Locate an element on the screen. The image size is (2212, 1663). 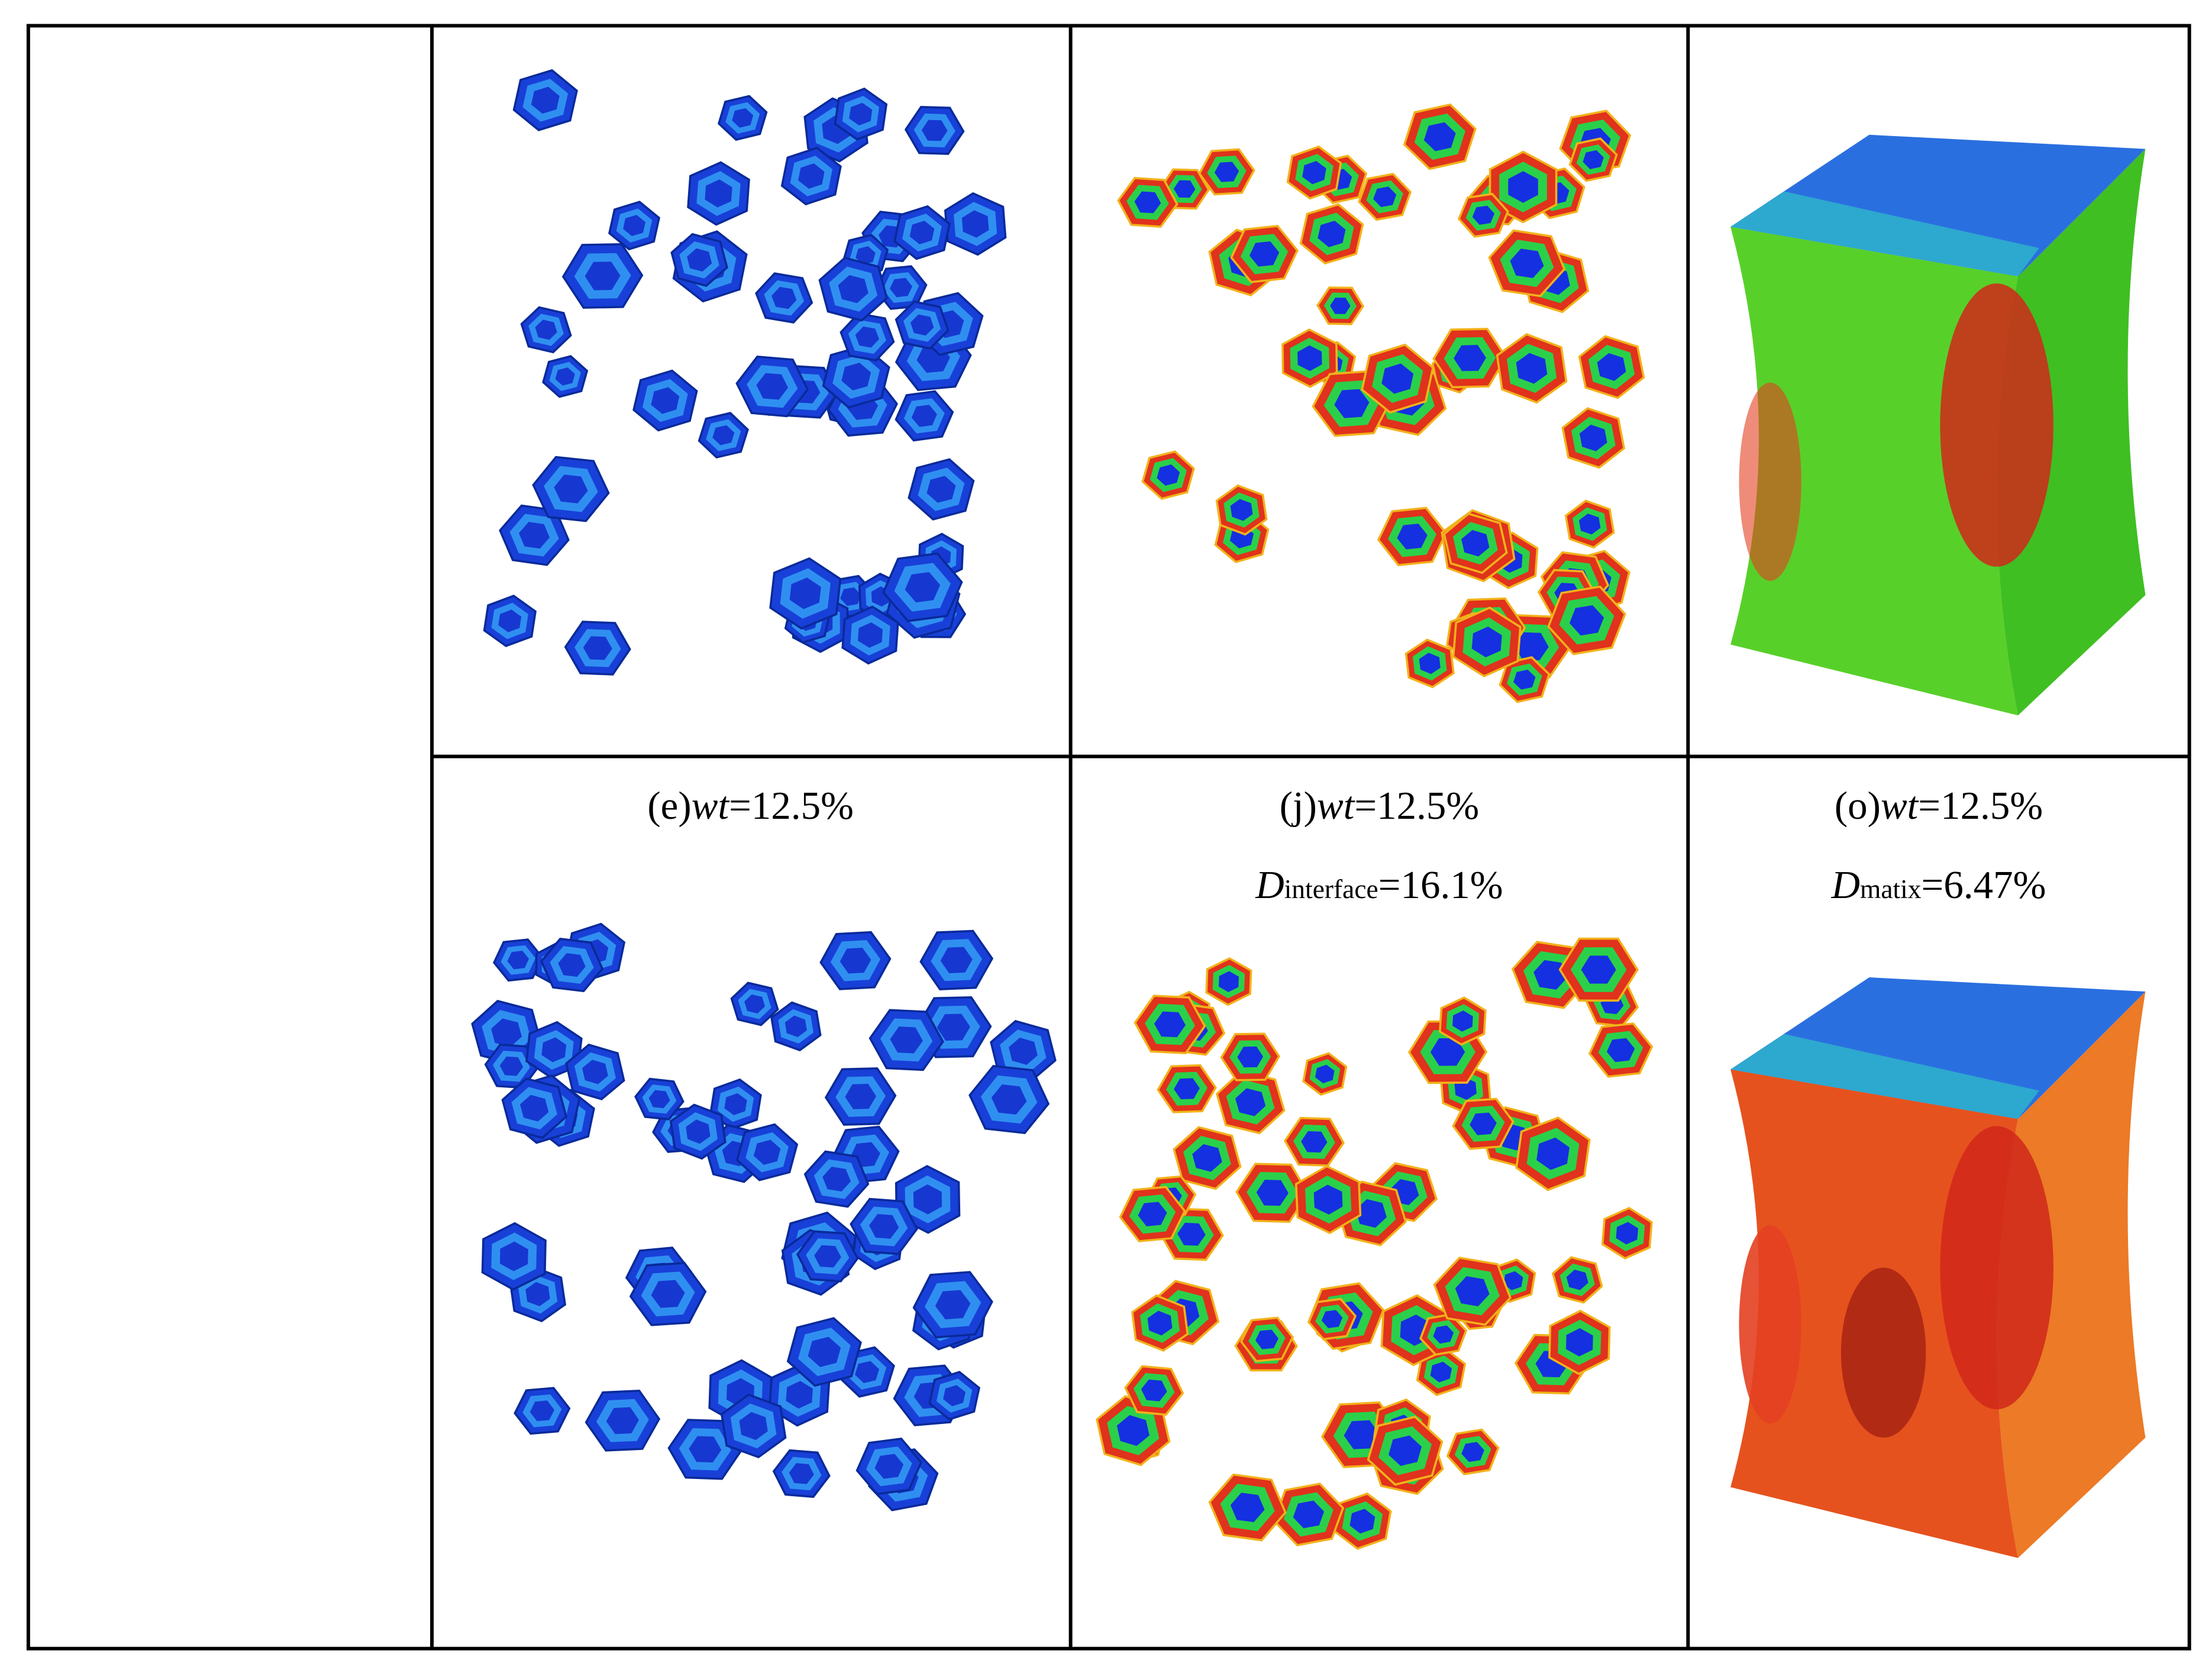
caption-sub-var: D is located at coordinates (1269, 885).